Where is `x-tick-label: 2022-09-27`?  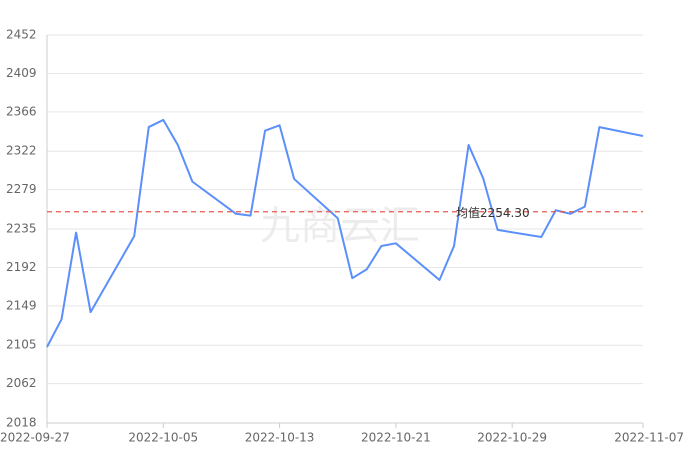 x-tick-label: 2022-09-27 is located at coordinates (35, 438).